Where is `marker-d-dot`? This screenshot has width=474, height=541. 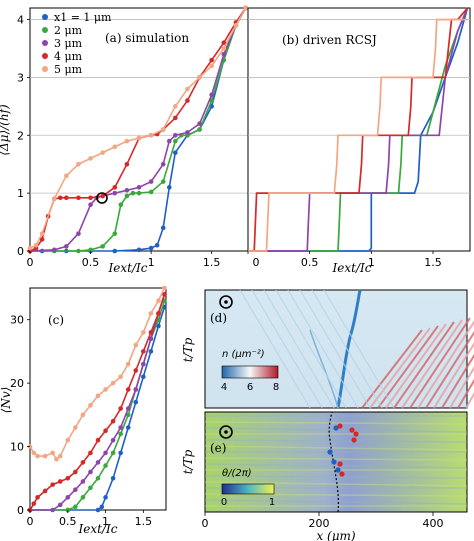
marker-d-dot is located at coordinates (226, 302).